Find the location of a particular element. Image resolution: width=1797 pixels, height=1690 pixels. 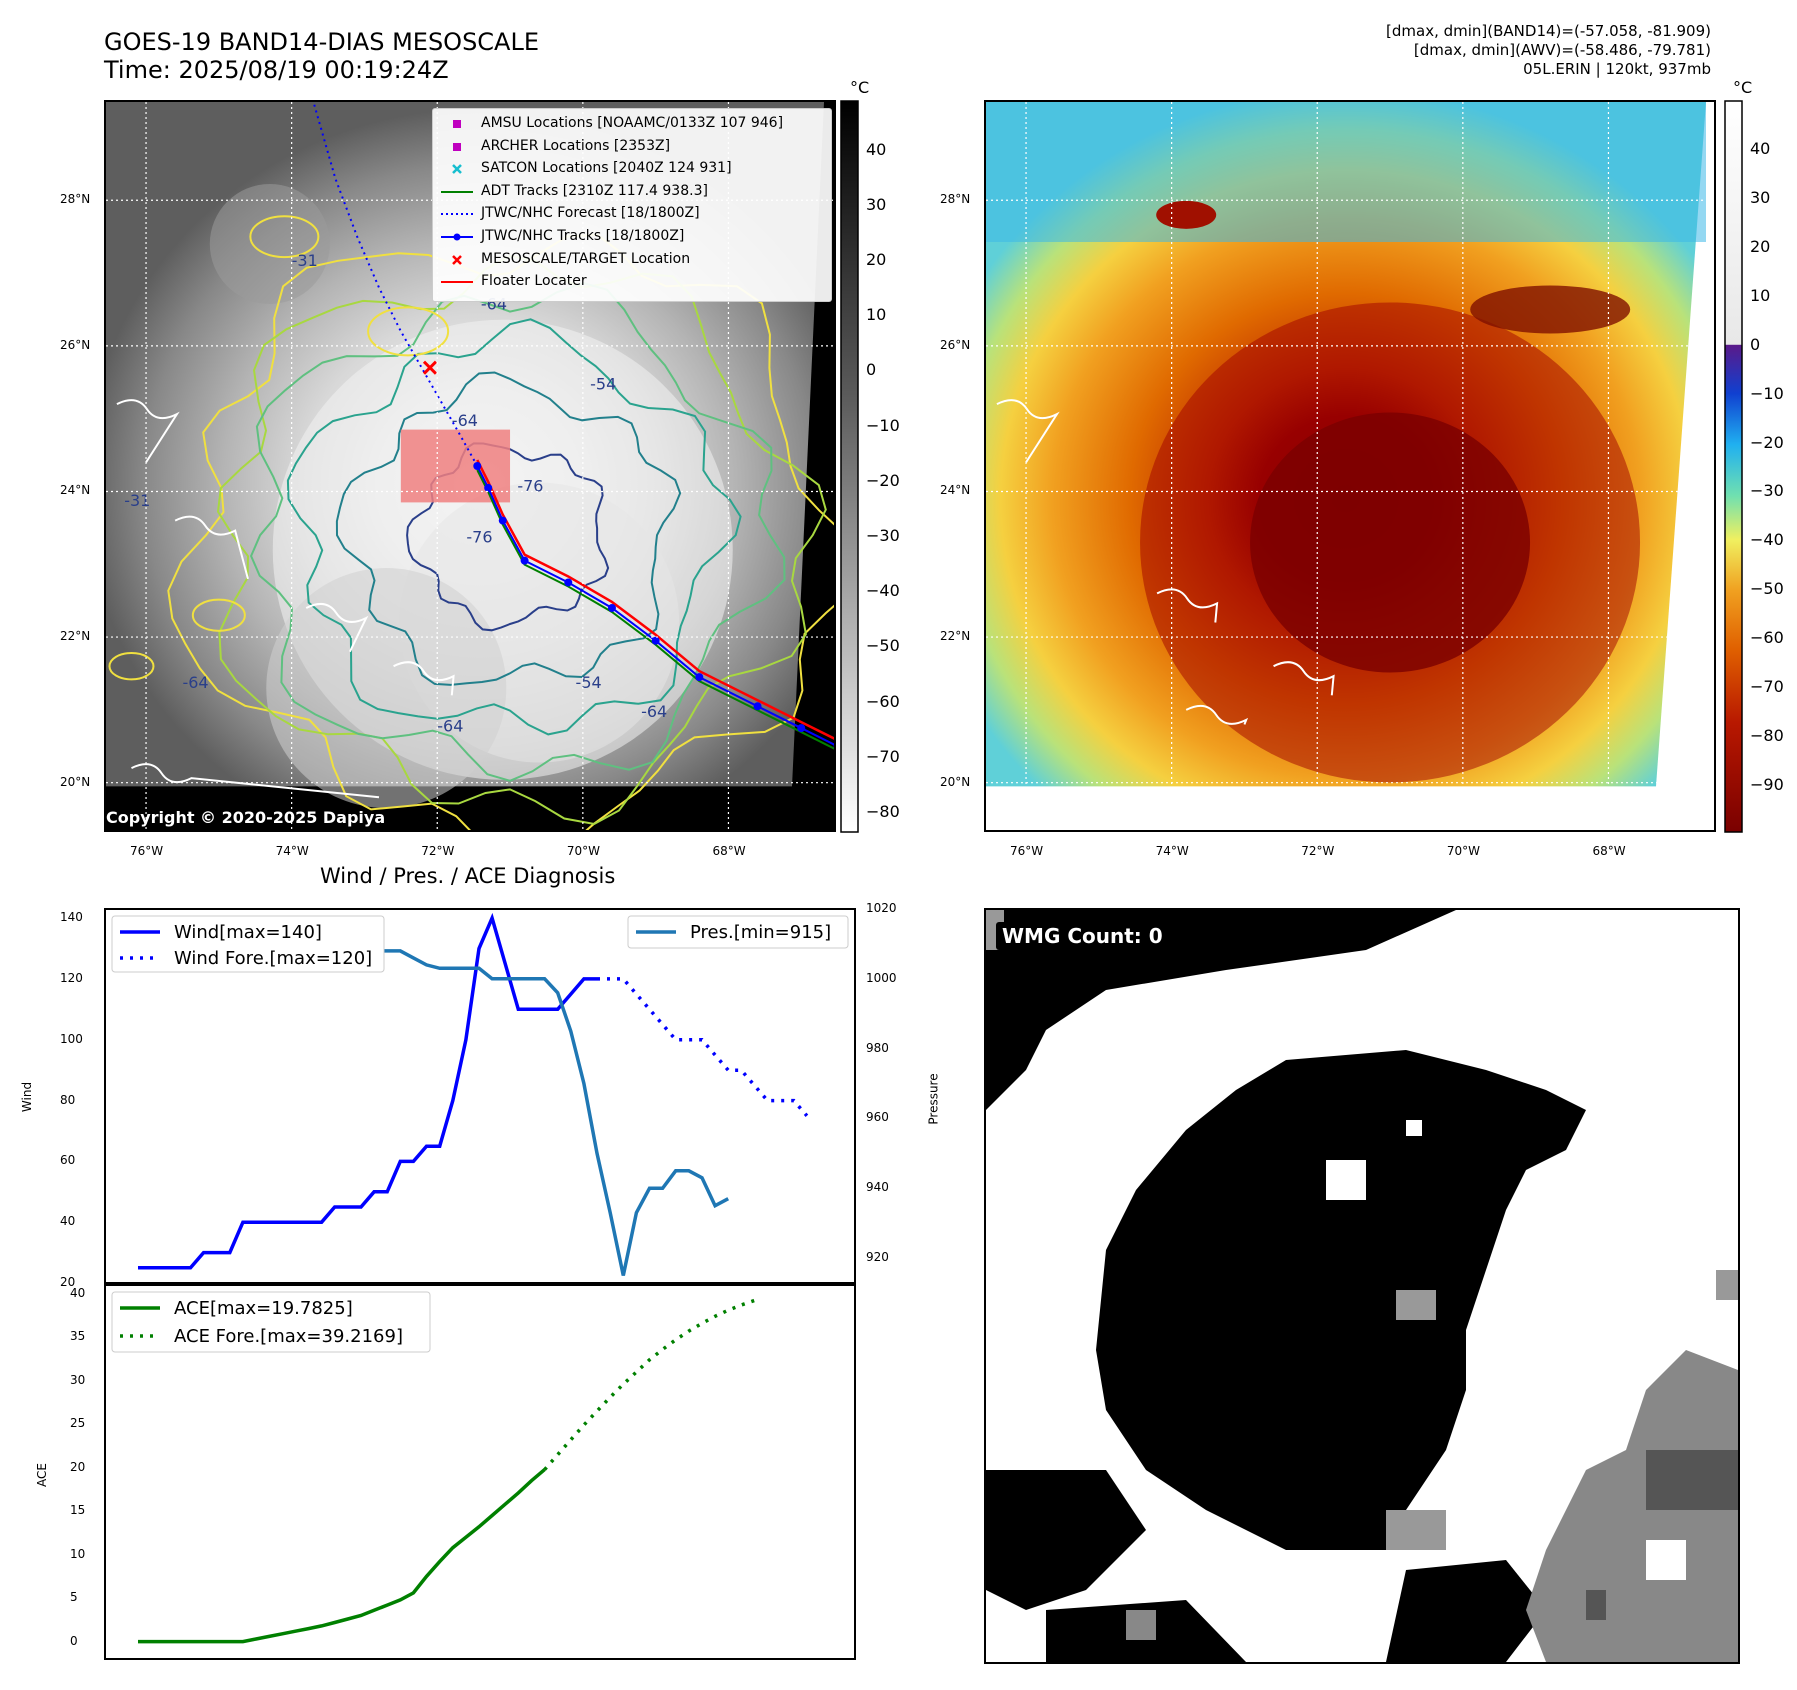

ace-tick-label: 15 is located at coordinates (78, 1510).